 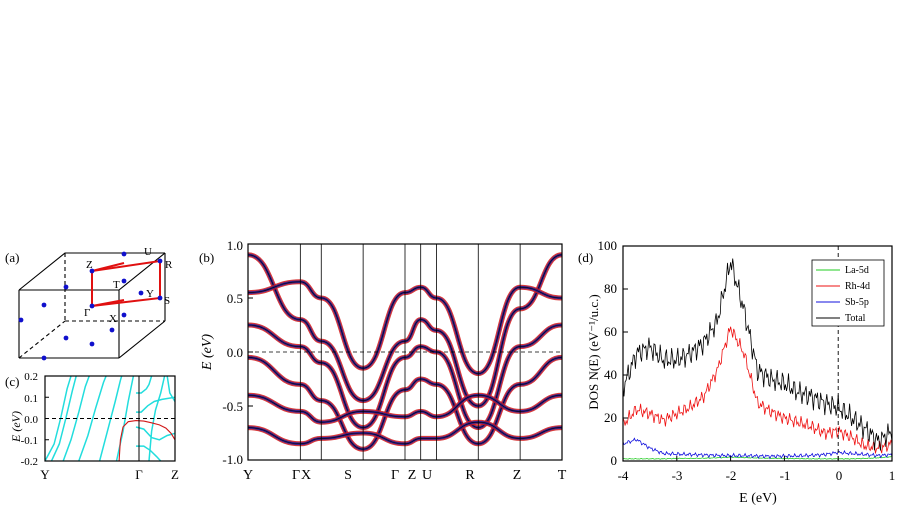 I want to click on legend-label-rh: Rh-4d, so click(x=857, y=286).